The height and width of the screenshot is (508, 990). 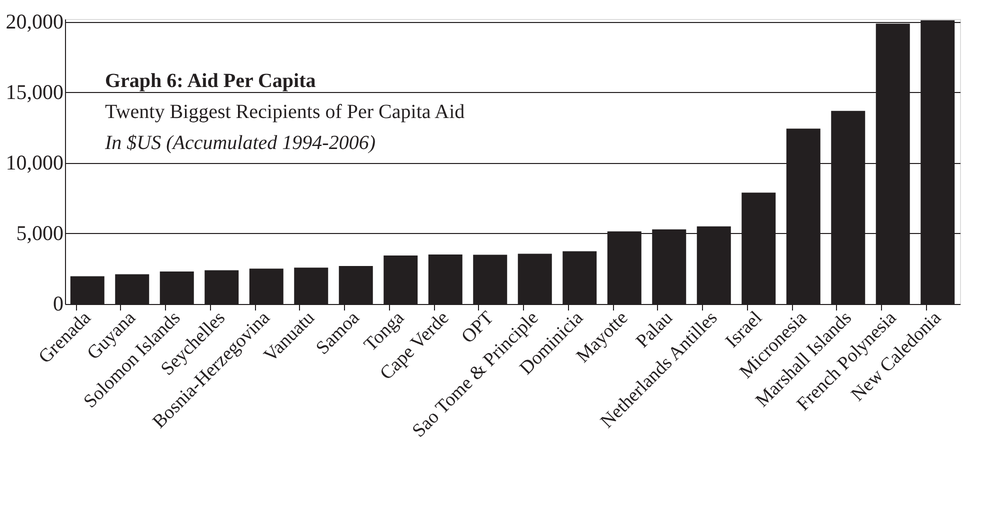 I want to click on text: Graph 6: Aid Per Capita, so click(x=210, y=81).